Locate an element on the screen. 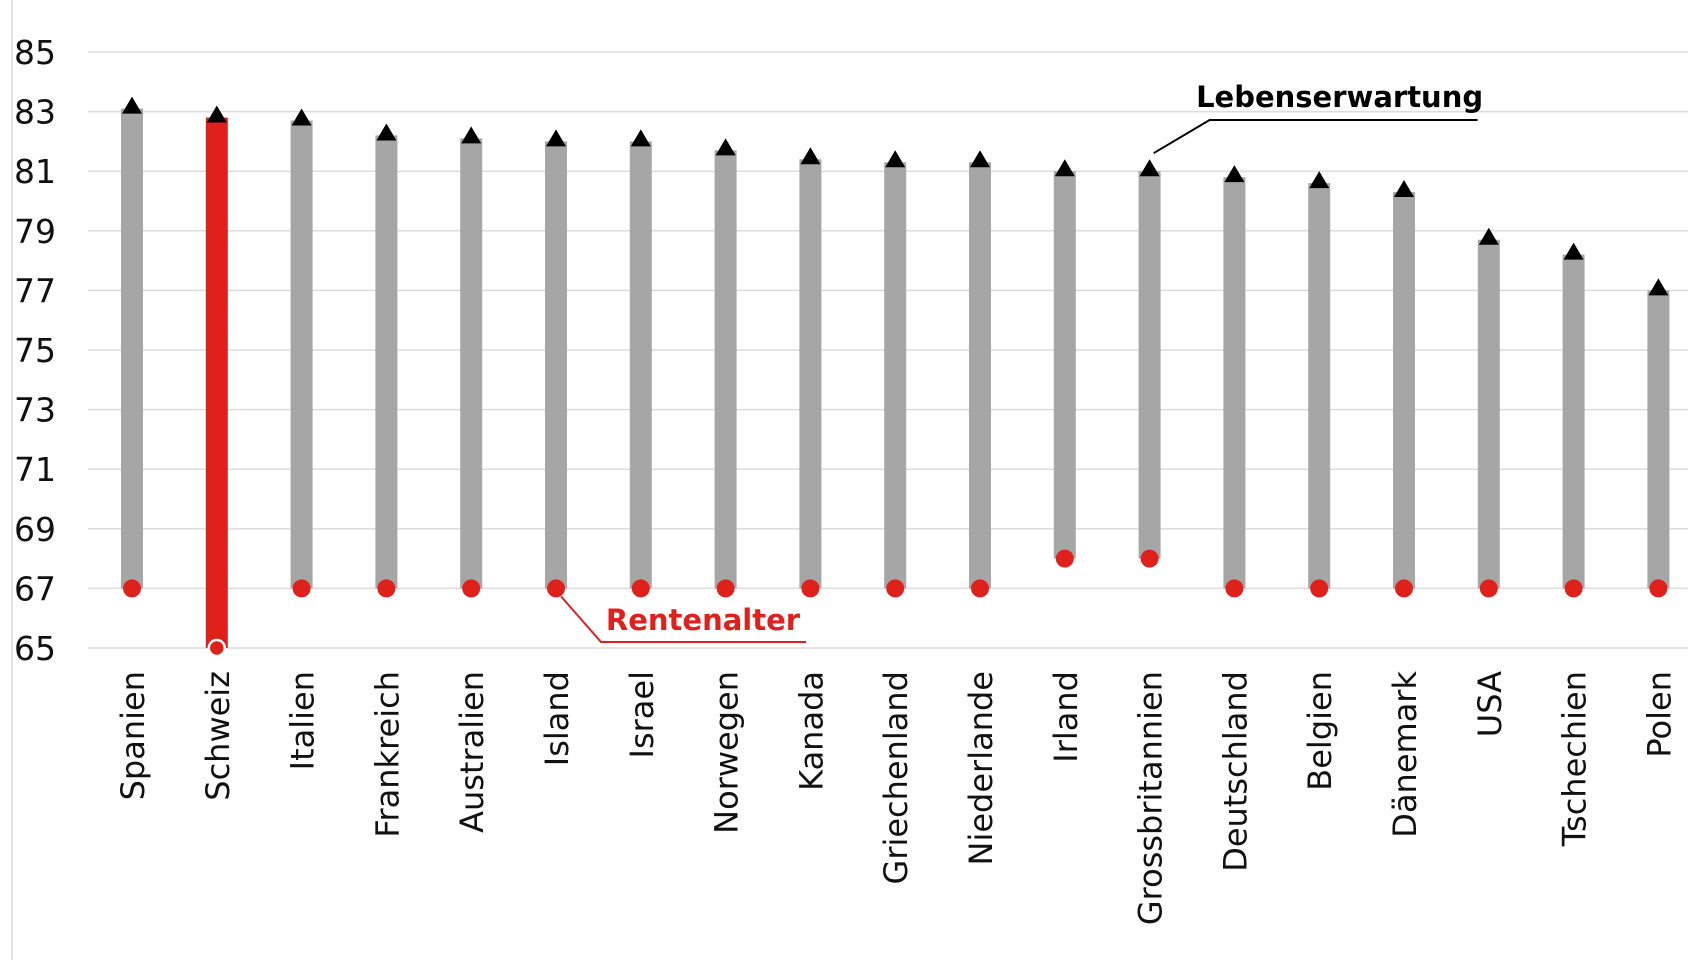 This screenshot has width=1688, height=964. y-tick-label-67: 67 is located at coordinates (35, 588).